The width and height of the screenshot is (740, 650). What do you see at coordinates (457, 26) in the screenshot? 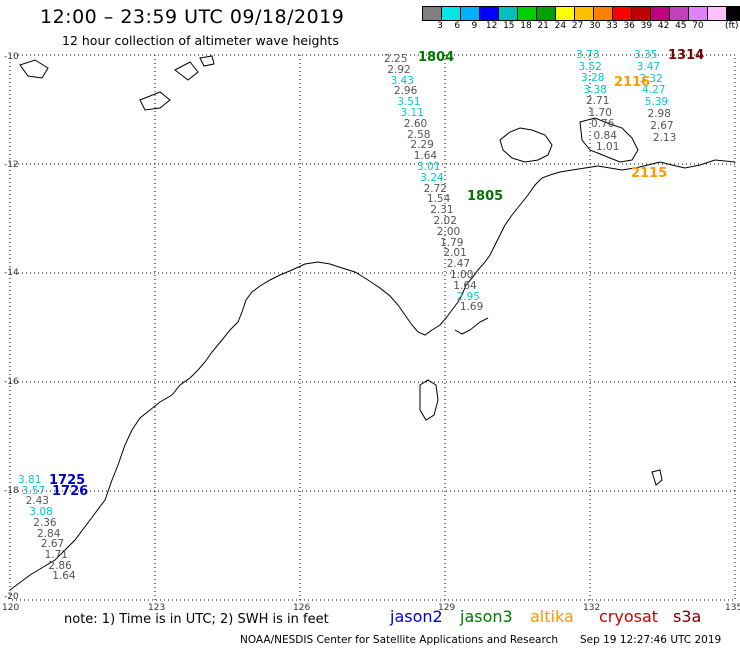
I see `legend-label: 6` at bounding box center [457, 26].